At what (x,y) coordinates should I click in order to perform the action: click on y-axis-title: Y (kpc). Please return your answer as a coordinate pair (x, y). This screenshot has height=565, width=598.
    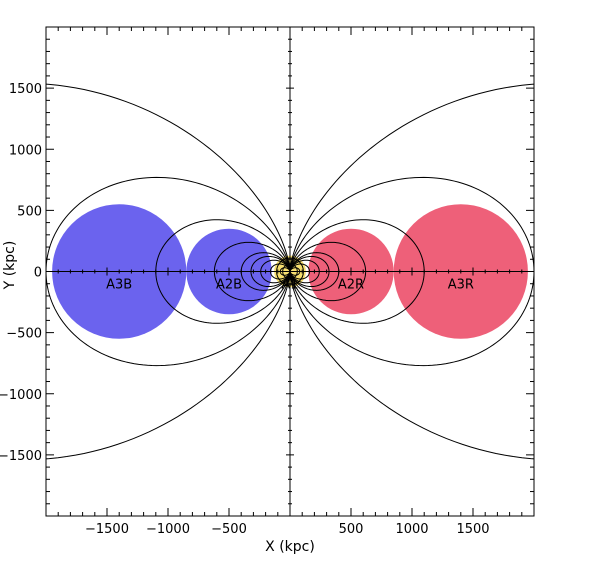
    Looking at the image, I should click on (10, 266).